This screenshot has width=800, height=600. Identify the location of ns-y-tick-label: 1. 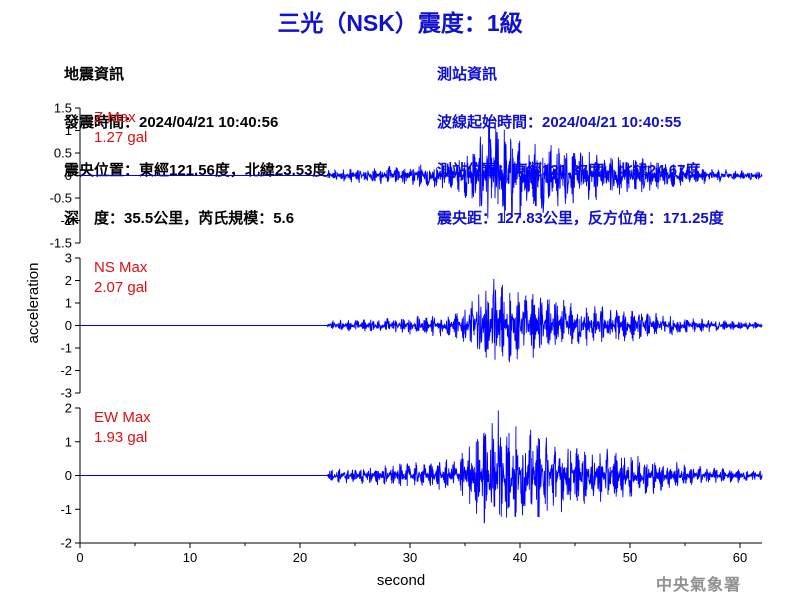
(68, 303).